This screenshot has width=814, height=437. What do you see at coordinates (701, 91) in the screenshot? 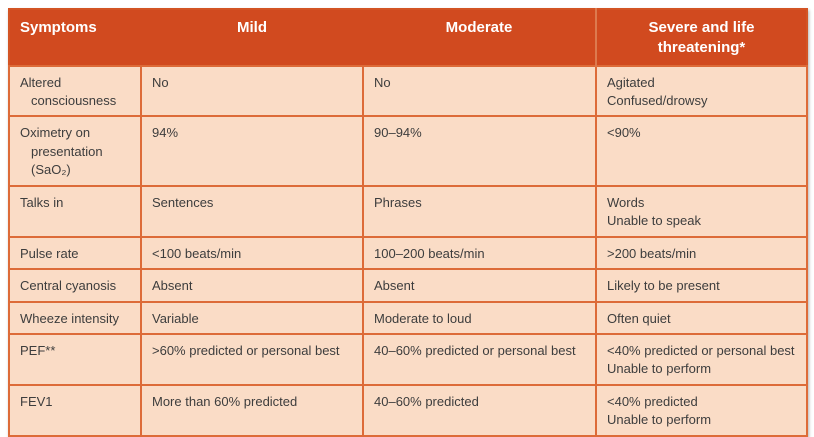
I see `cell-severe: Agitated Confused/drowsy` at bounding box center [701, 91].